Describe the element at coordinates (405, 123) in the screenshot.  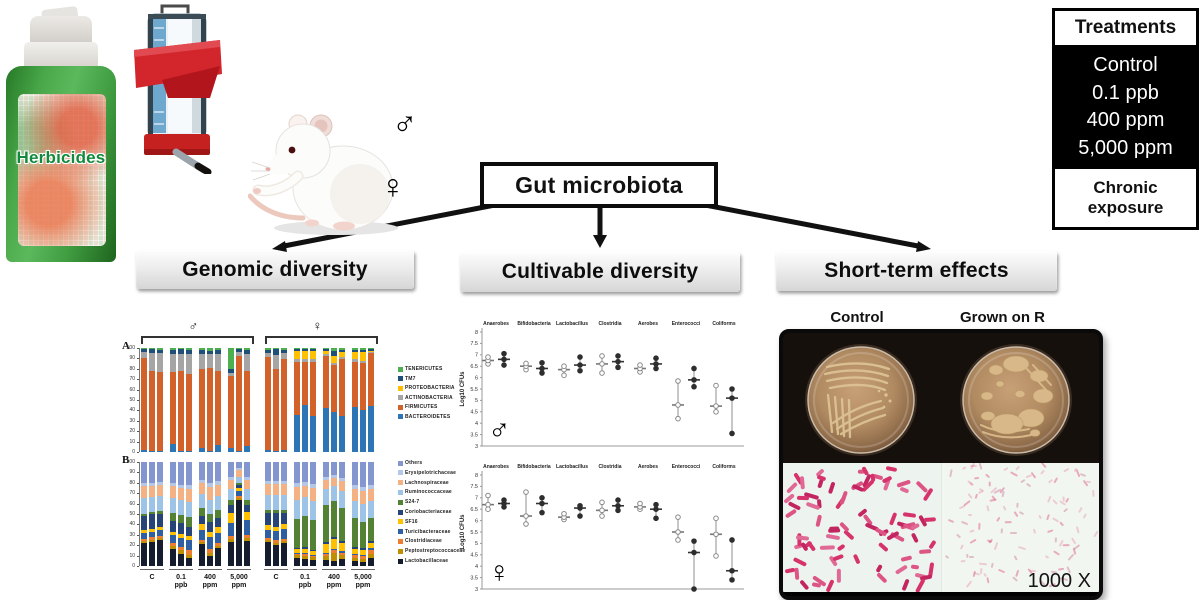
I see `male-symbol: ♂` at that location.